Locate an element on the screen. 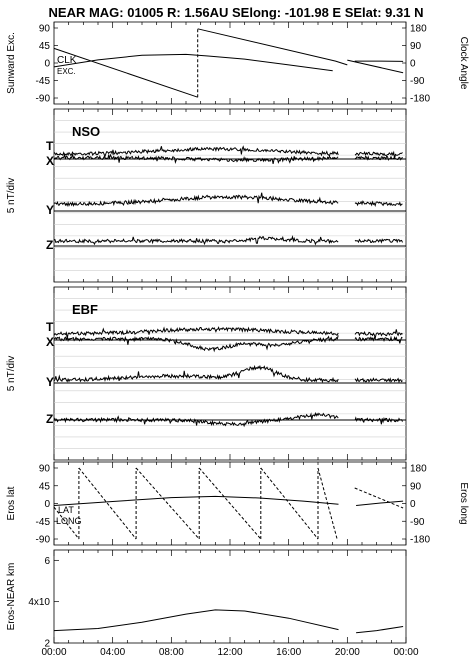 The image size is (473, 656). legend-clk: CLK is located at coordinates (67, 60).